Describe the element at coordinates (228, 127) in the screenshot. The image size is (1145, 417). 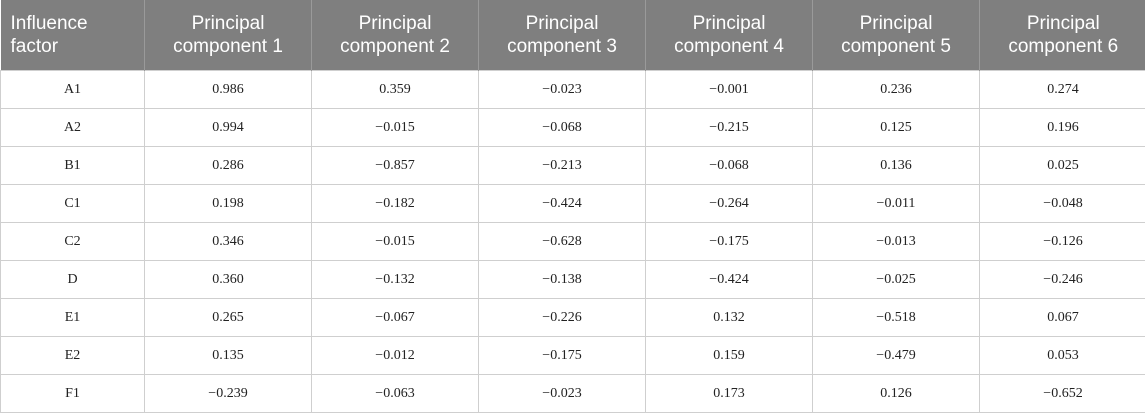
I see `table-cell: 0.994` at that location.